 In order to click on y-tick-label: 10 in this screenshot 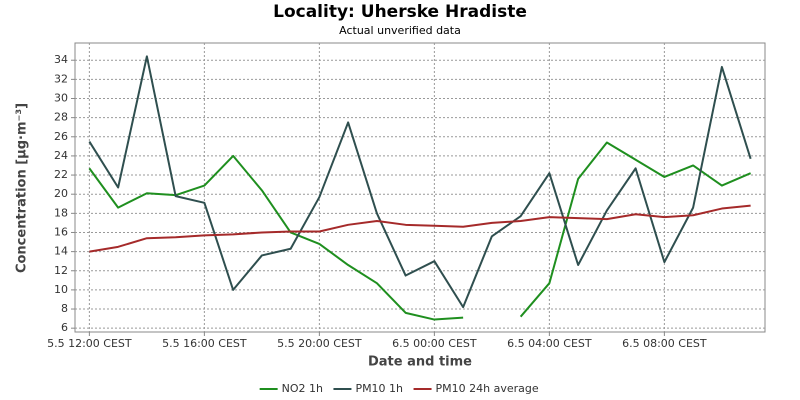, I will do `click(61, 289)`.